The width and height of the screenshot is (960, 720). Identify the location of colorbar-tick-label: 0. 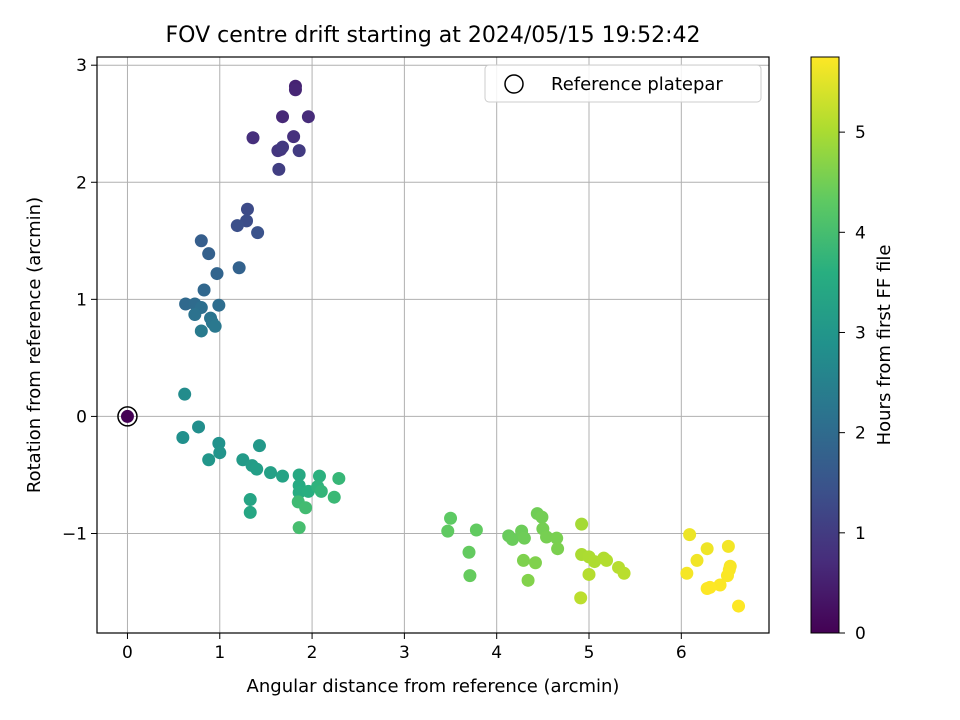
(860, 634).